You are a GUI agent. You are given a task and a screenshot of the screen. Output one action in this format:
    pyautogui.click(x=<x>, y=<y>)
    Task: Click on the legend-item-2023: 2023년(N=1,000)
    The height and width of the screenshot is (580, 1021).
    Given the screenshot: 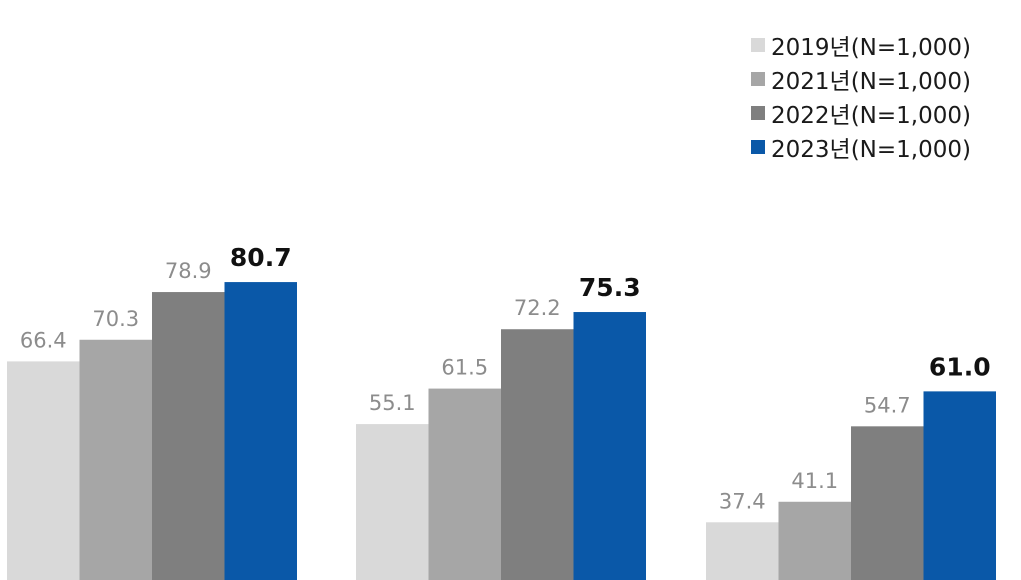 What is the action you would take?
    pyautogui.click(x=861, y=147)
    